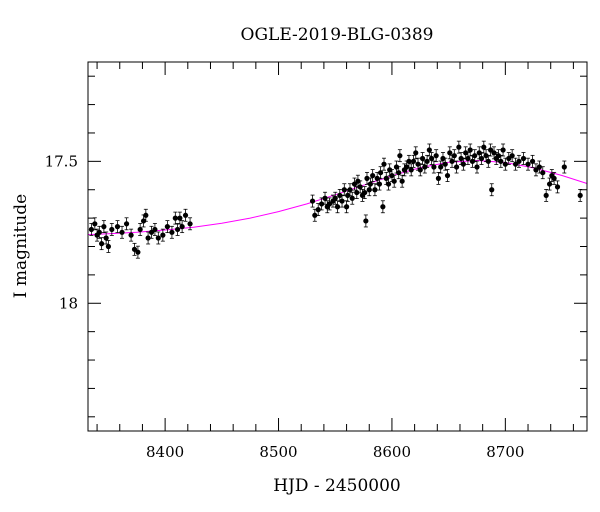 This screenshot has width=600, height=512. What do you see at coordinates (337, 35) in the screenshot?
I see `chart-title: OGLE-2019-BLG-0389` at bounding box center [337, 35].